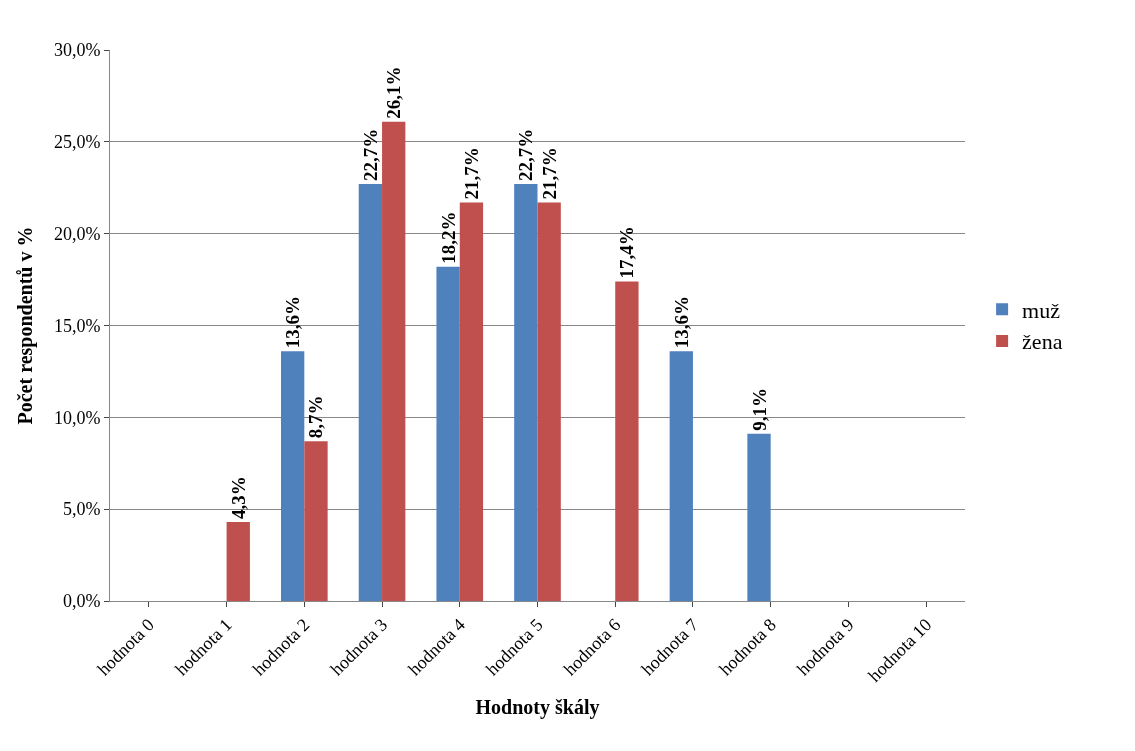 The height and width of the screenshot is (751, 1135). I want to click on y-tick-label: 0,0%, so click(81, 601).